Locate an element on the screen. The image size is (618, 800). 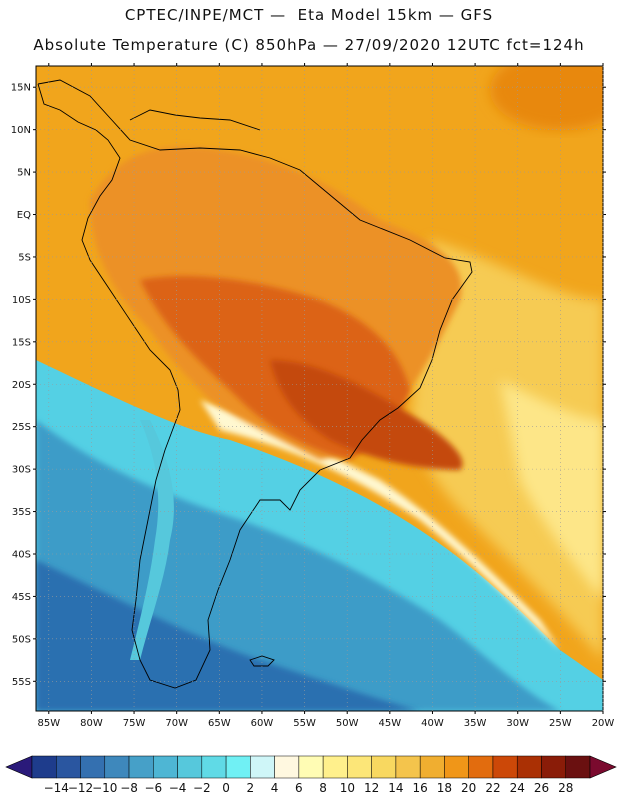
lat-label: 5S is located at coordinates (24, 257).